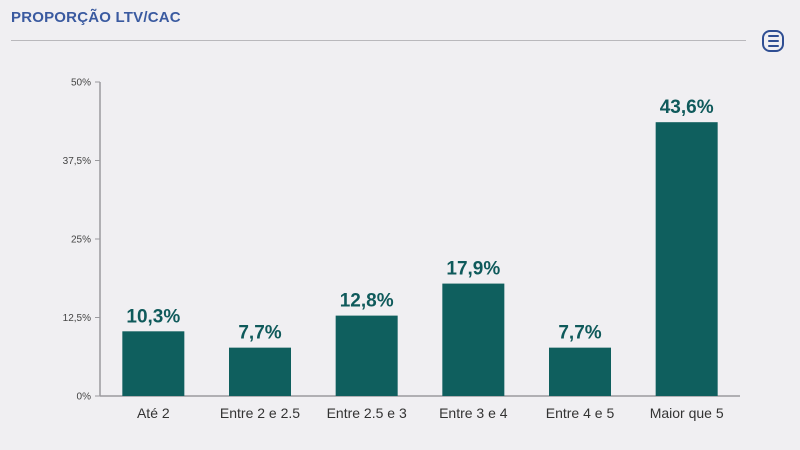  I want to click on title-divider, so click(378, 40).